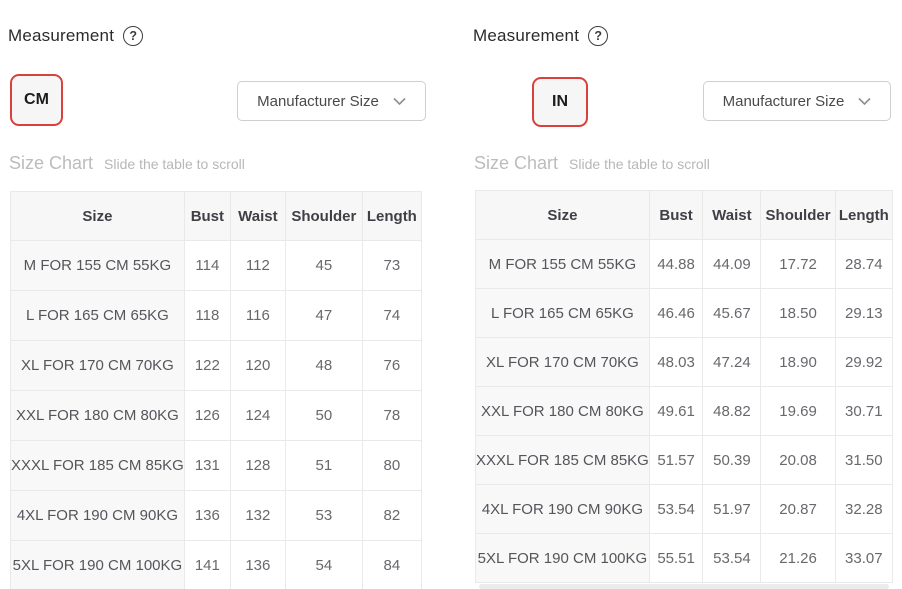  I want to click on bust-value: 48.03, so click(676, 362).